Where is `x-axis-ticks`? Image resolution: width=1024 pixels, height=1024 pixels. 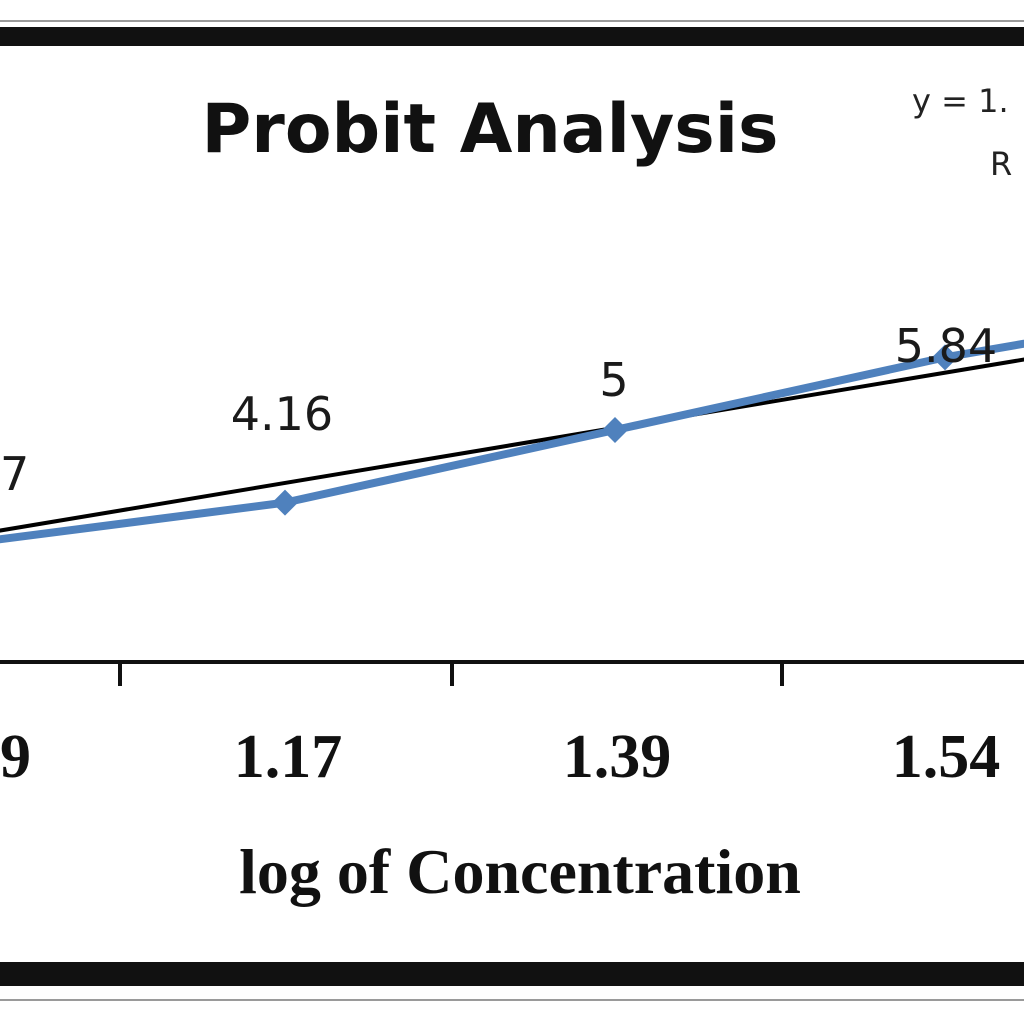
x-axis-ticks is located at coordinates (451, 674).